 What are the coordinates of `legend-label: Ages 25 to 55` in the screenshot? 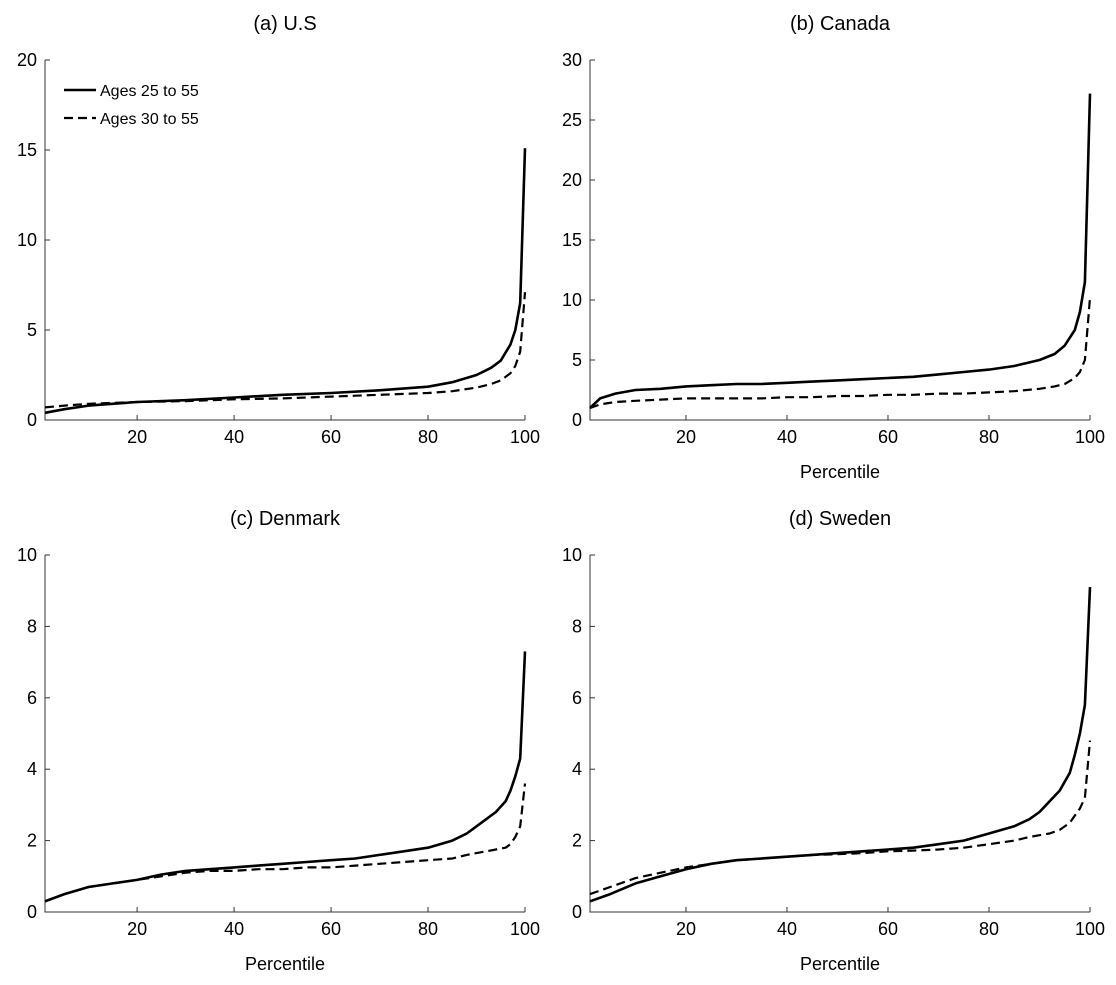 It's located at (149, 91).